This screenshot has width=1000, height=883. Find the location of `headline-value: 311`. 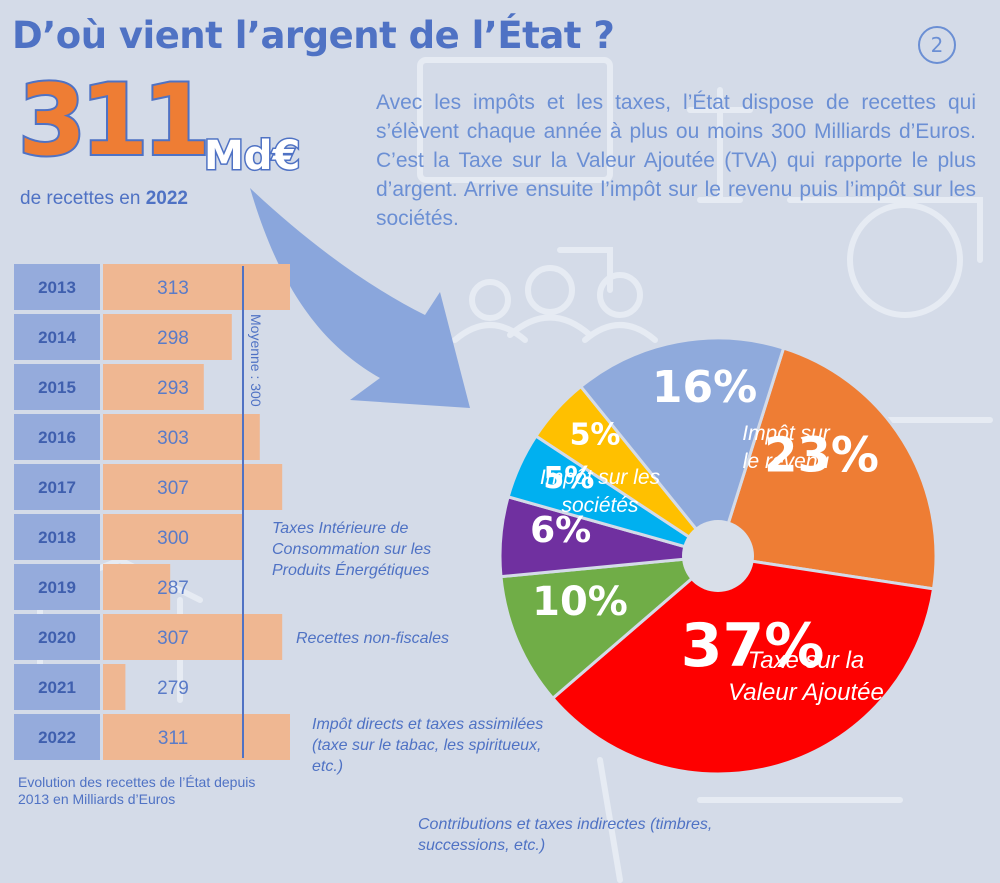

headline-value: 311 is located at coordinates (114, 121).